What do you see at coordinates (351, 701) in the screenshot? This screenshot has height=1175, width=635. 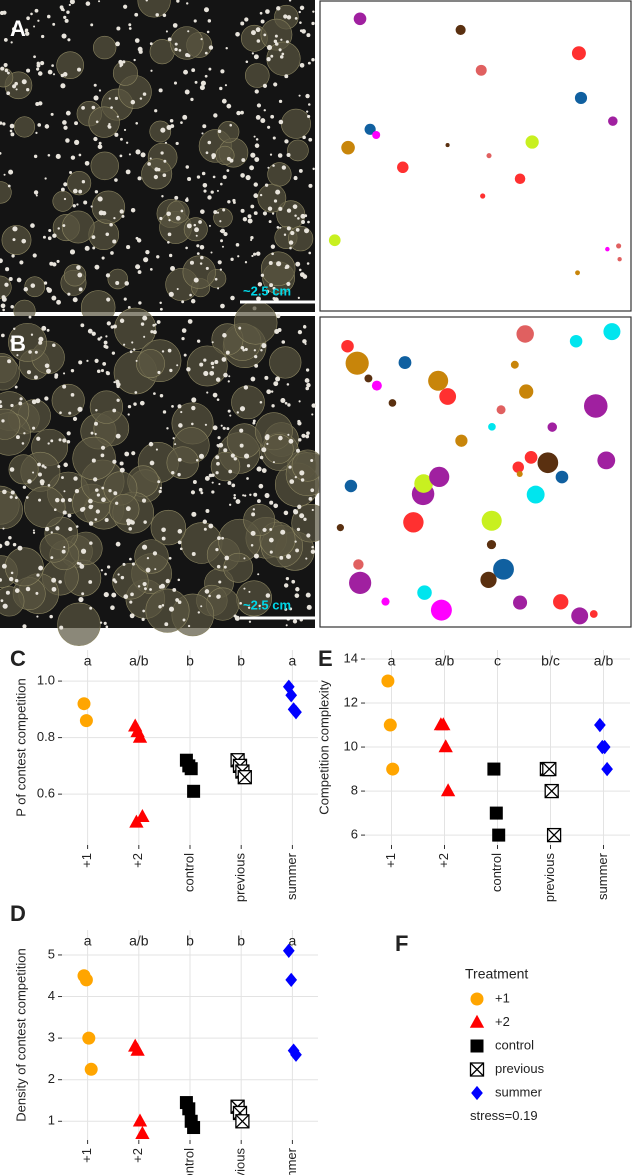 I see `y-tick-label: 12` at bounding box center [351, 701].